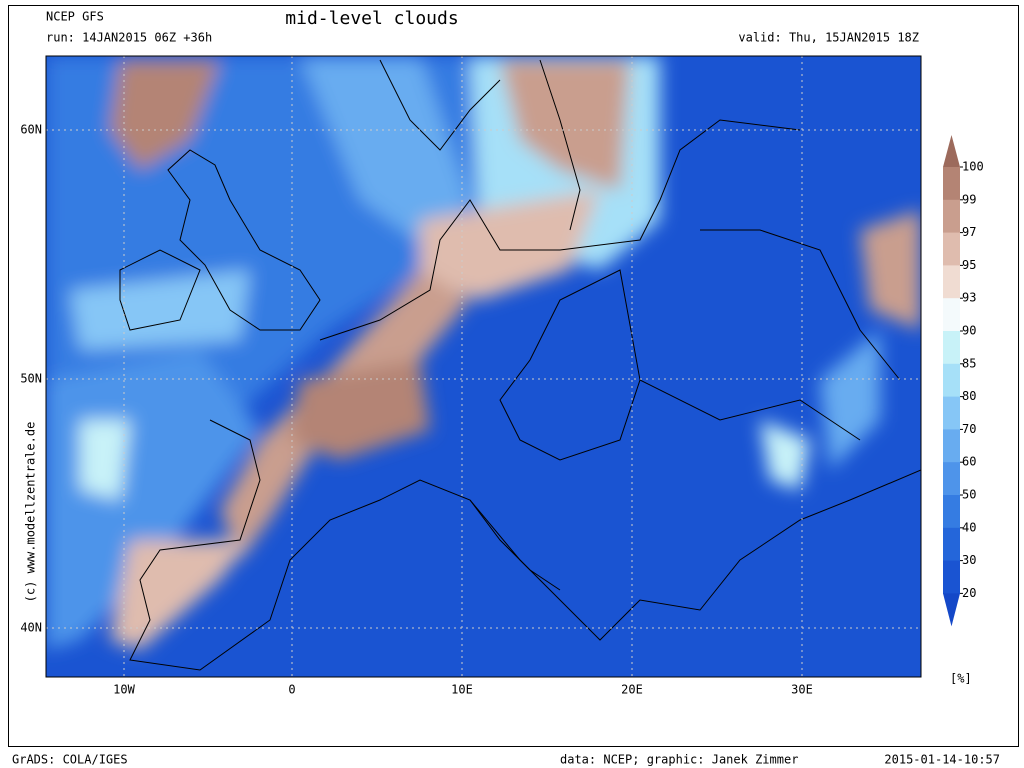  Describe the element at coordinates (969, 199) in the screenshot. I see `colorbar-label: 99` at that location.